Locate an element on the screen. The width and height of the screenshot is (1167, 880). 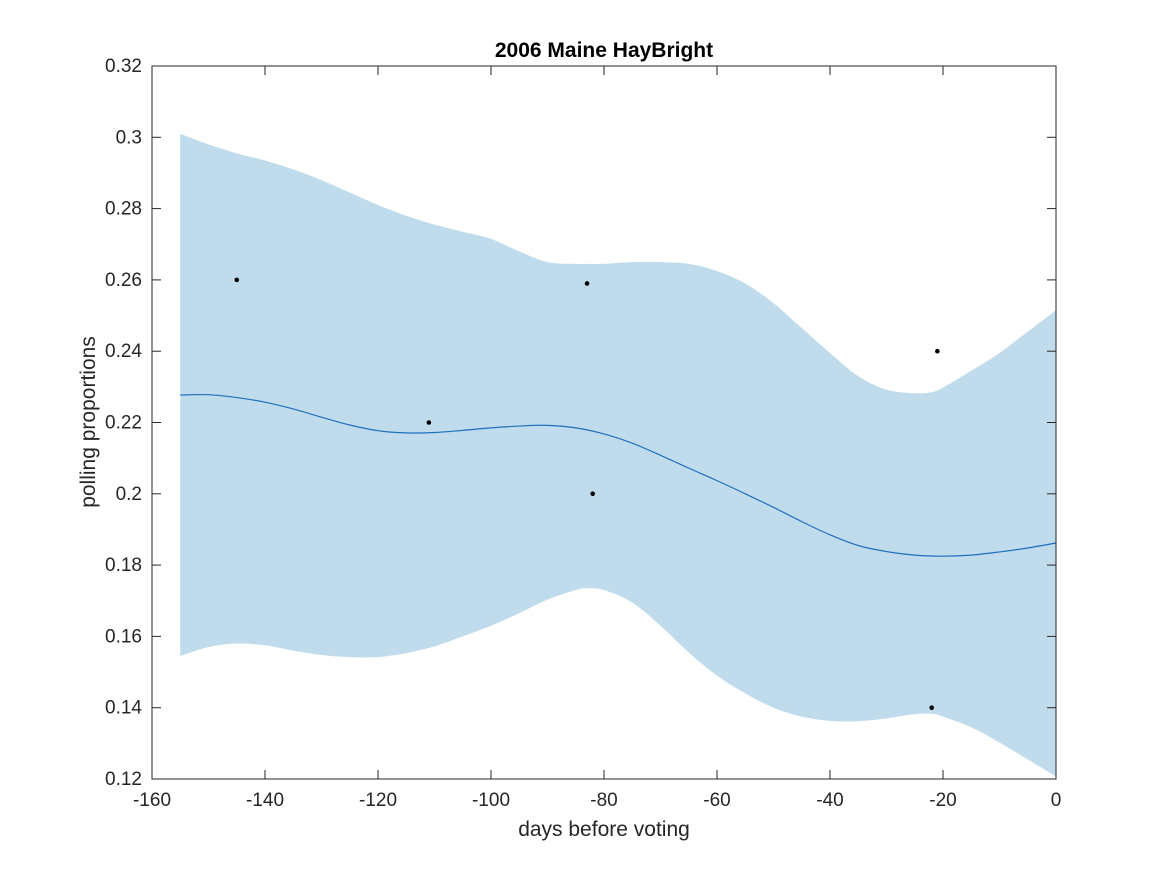
y-tick-label: 0.32 is located at coordinates (123, 66).